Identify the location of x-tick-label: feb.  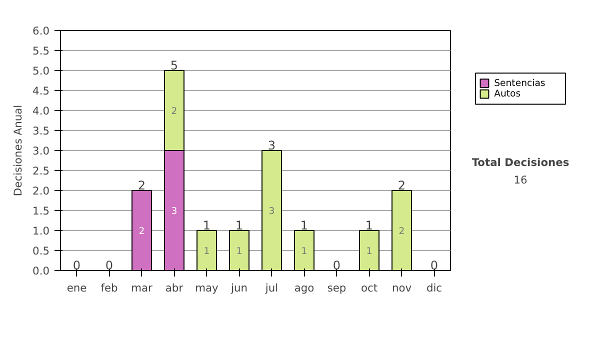
(109, 288).